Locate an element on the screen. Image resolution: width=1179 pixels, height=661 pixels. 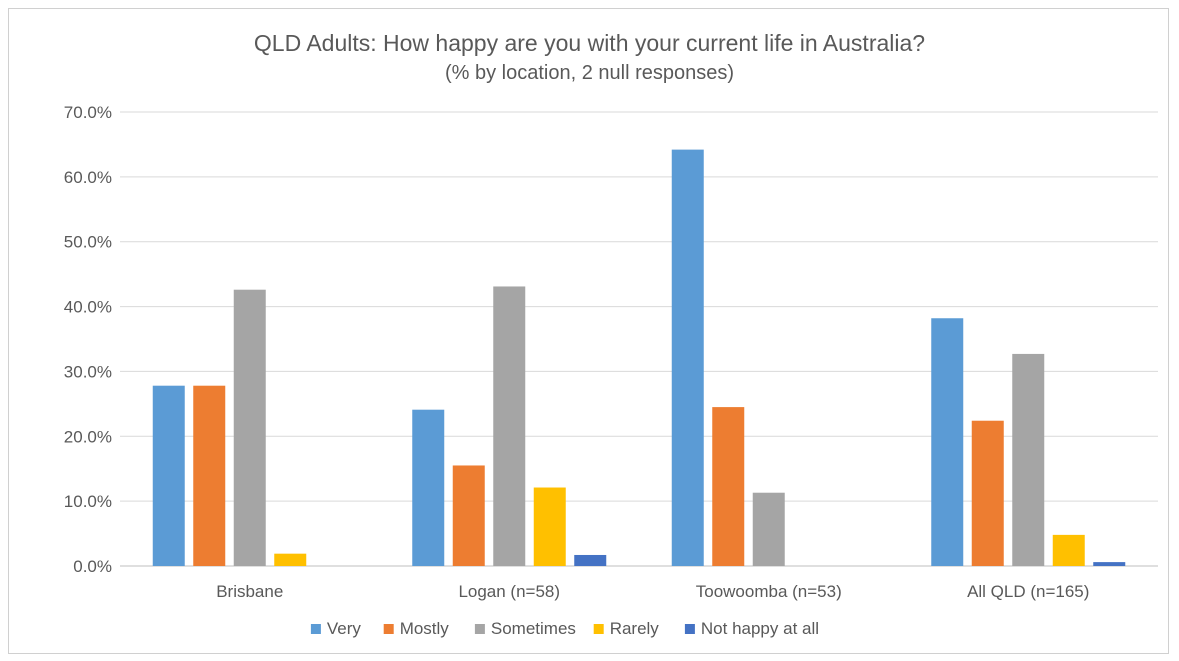
y-tick-label: 70.0% is located at coordinates (88, 112).